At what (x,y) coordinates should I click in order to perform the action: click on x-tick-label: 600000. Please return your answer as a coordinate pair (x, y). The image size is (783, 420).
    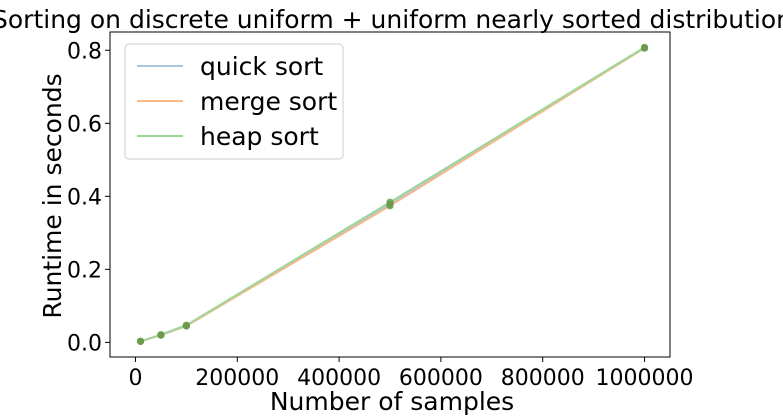
    Looking at the image, I should click on (441, 378).